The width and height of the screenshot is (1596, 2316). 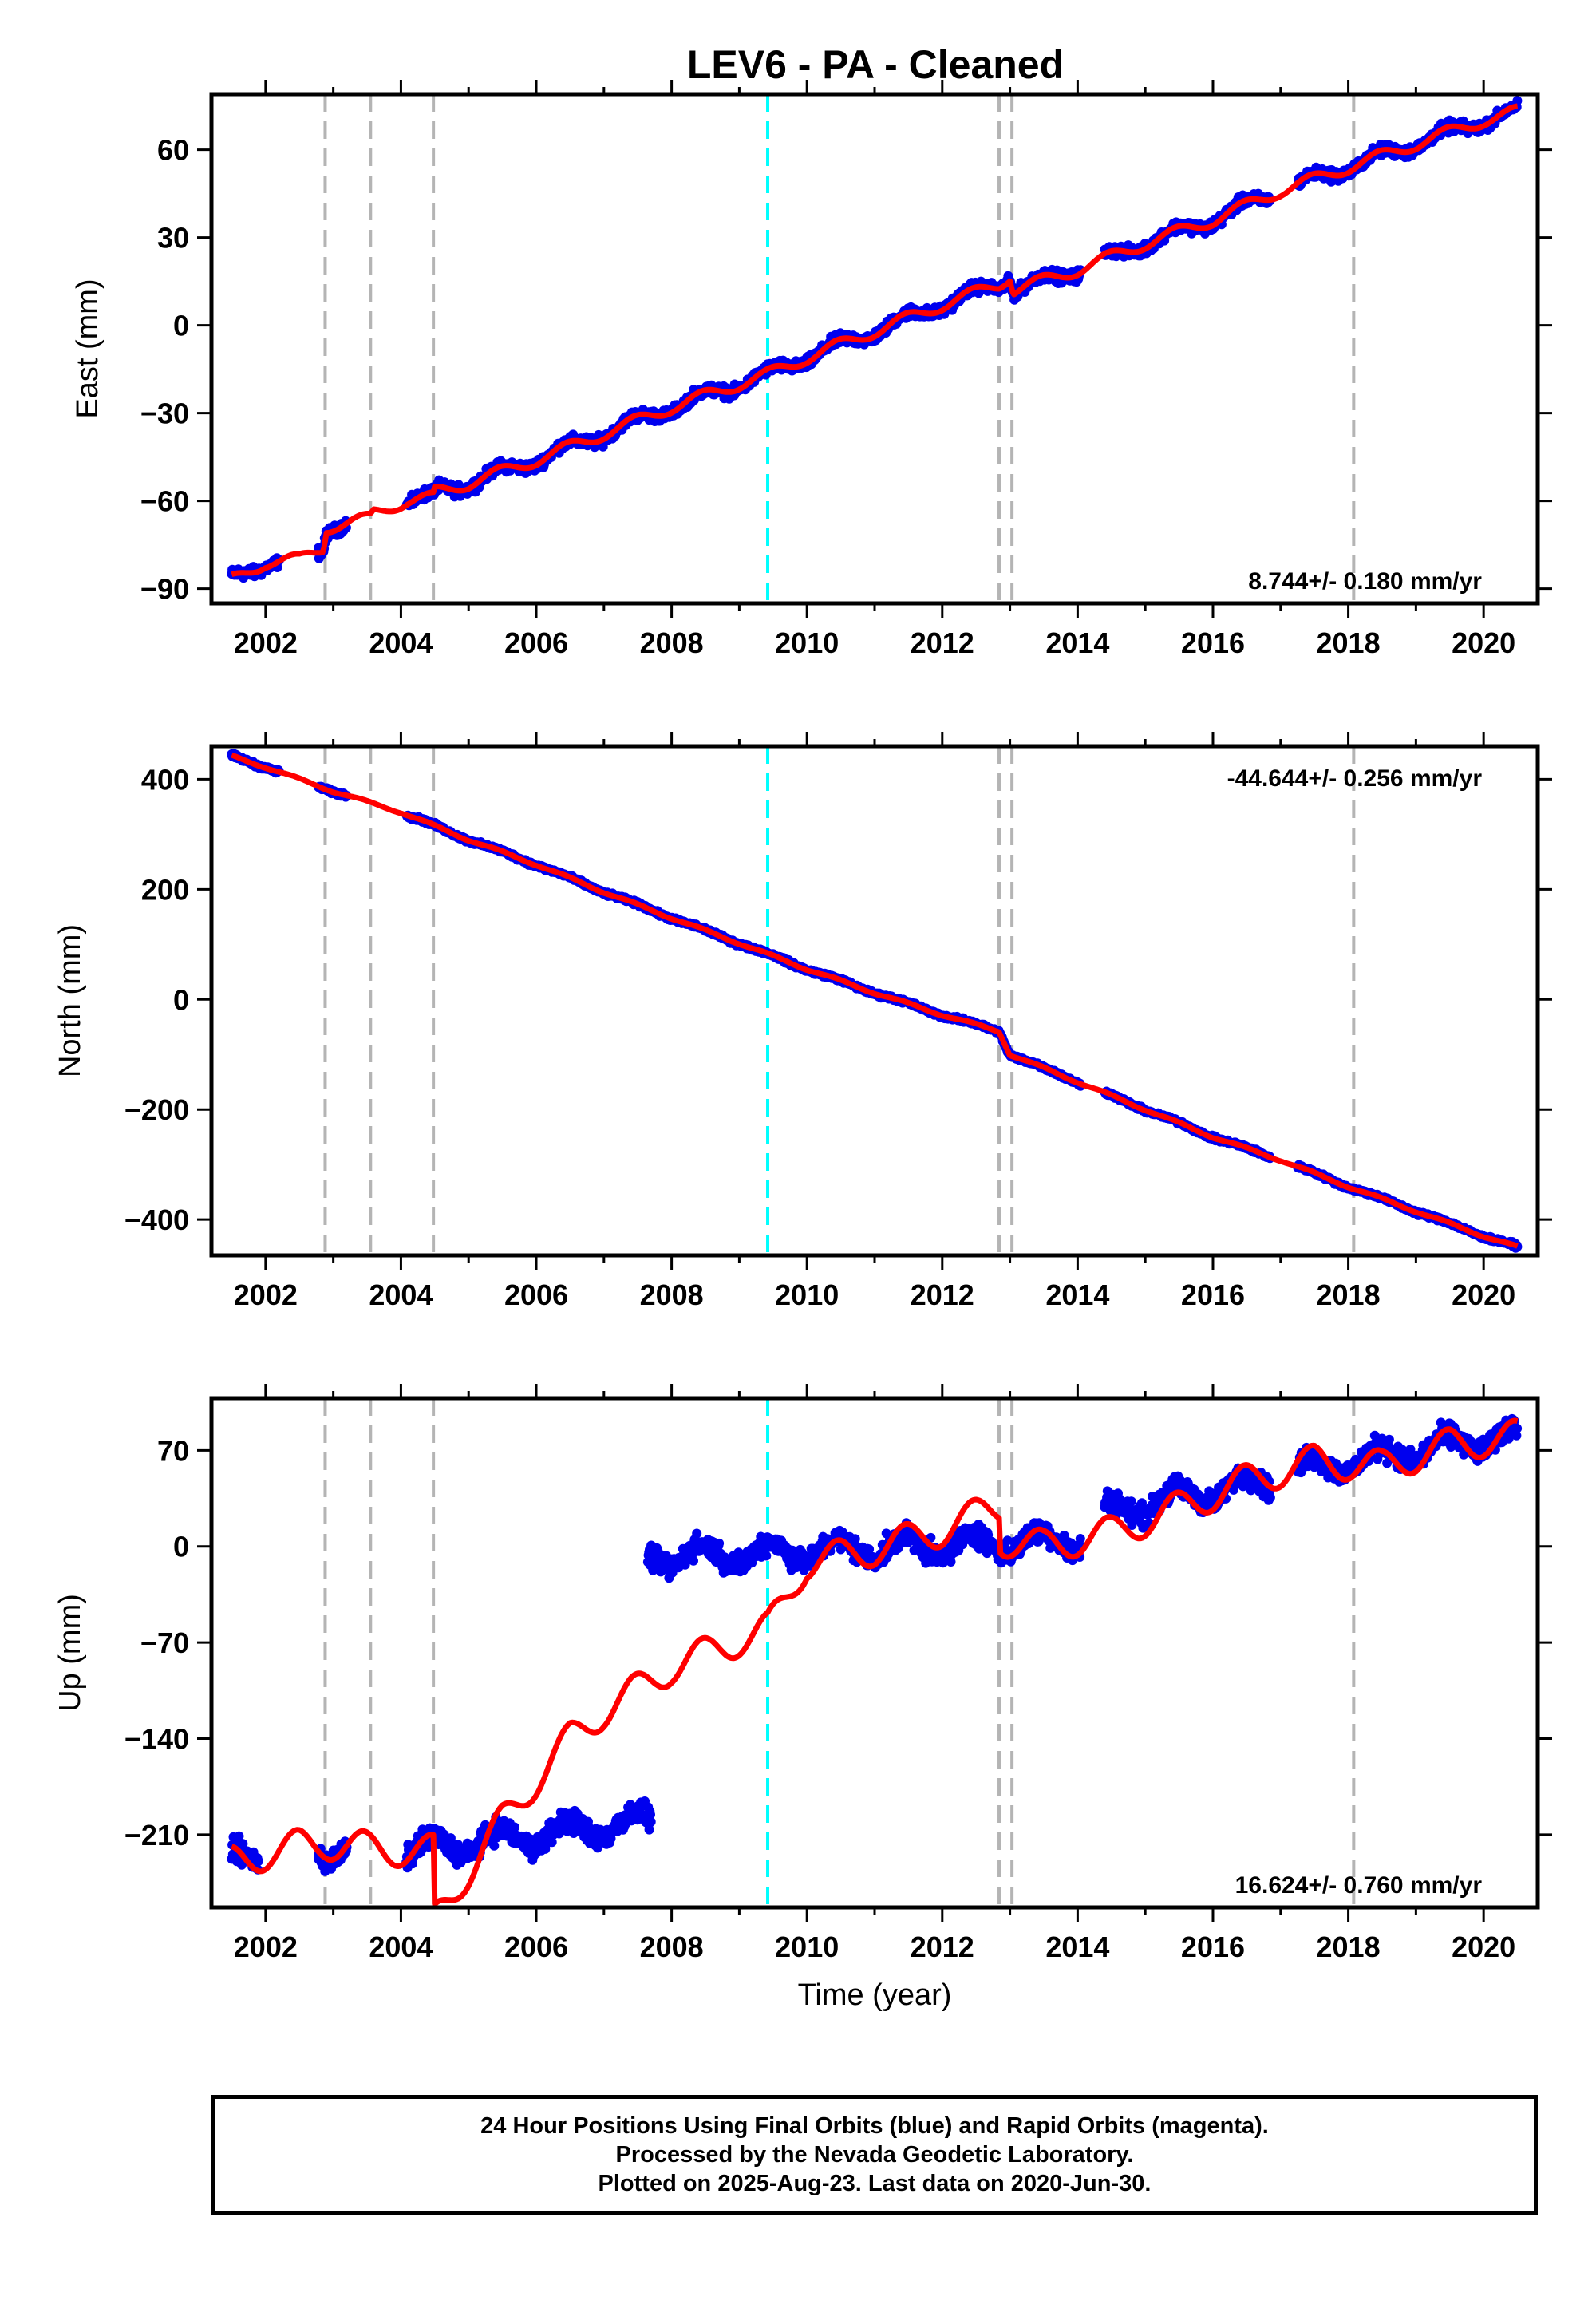 I want to click on y-tick-label: −30, so click(x=164, y=413).